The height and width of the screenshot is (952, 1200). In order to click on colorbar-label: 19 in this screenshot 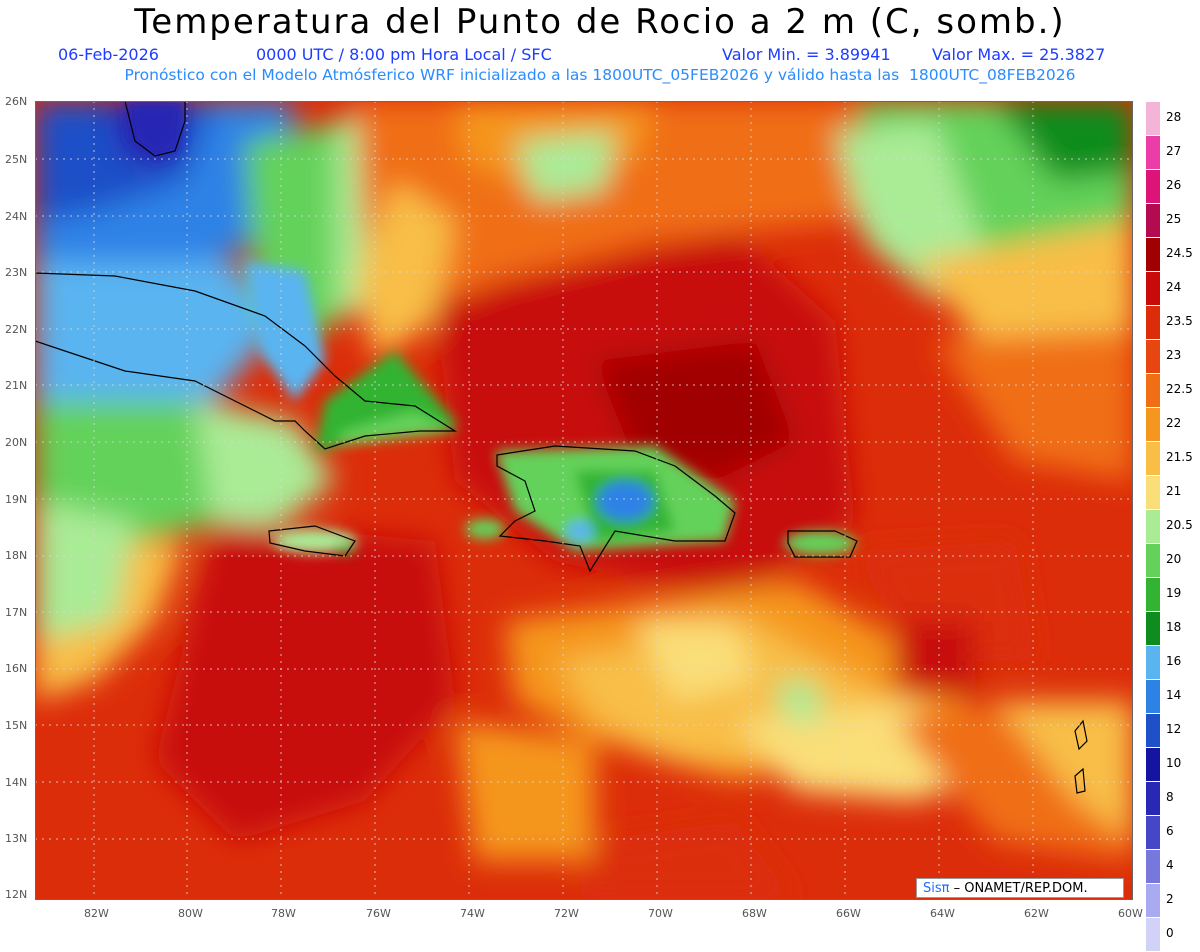, I will do `click(1174, 593)`.